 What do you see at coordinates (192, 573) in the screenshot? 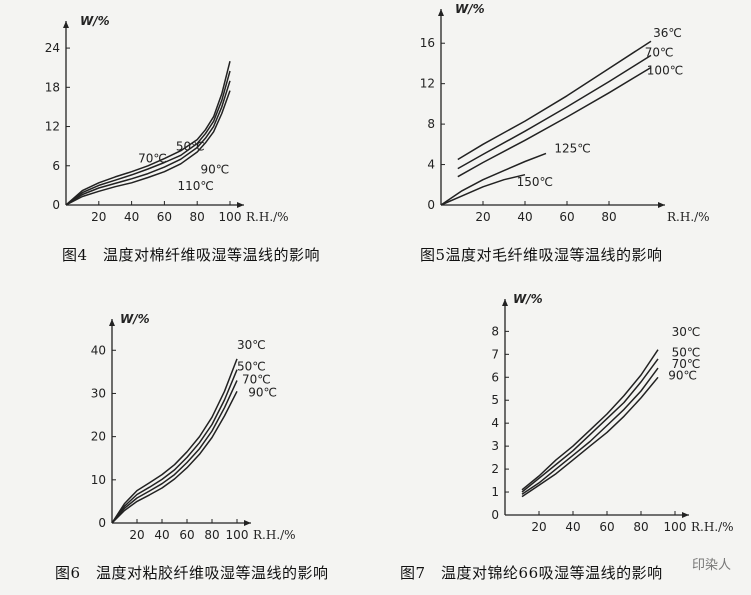
I see `caption-fig6: 图6 温度对粘胶纤维吸湿等温线的影响` at bounding box center [192, 573].